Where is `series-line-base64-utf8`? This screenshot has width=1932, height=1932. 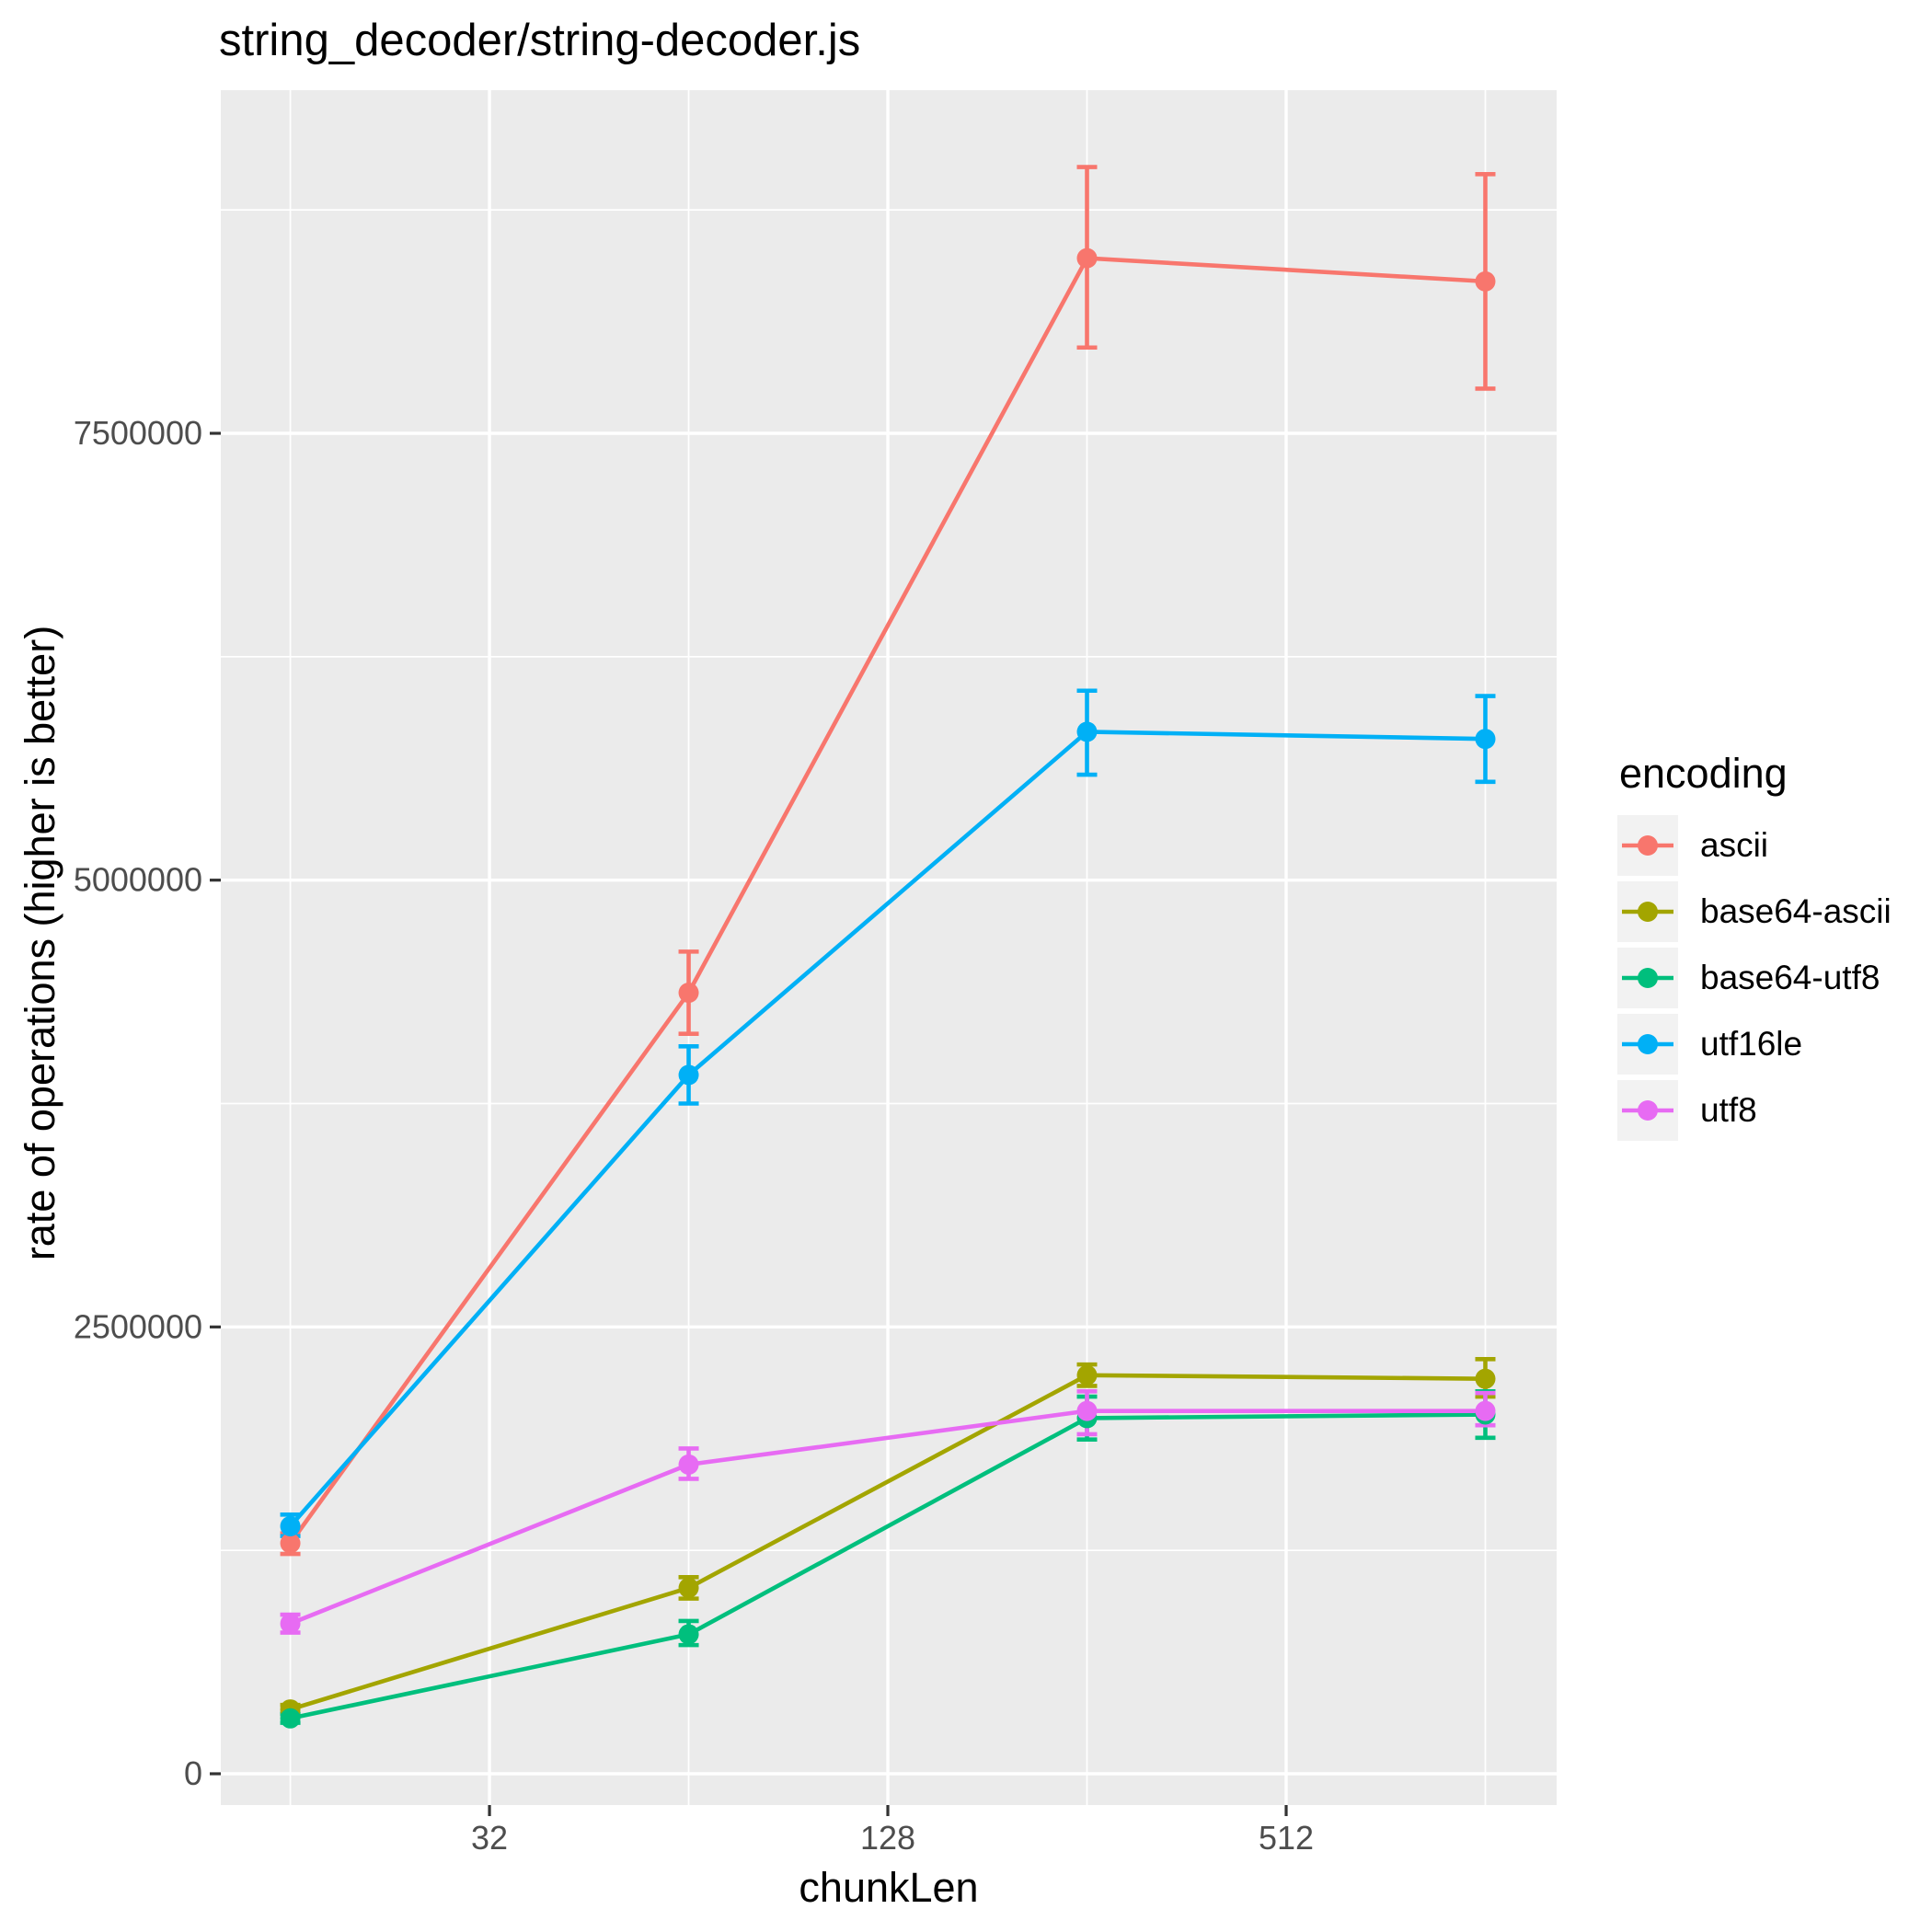 series-line-base64-utf8 is located at coordinates (888, 1566).